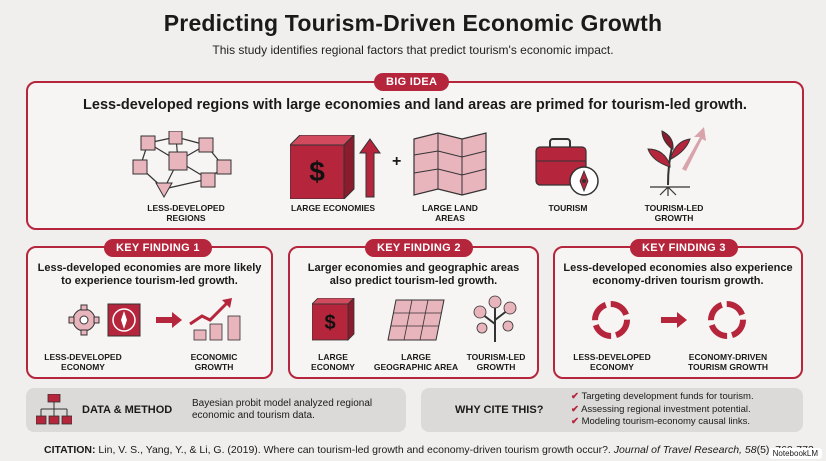  What do you see at coordinates (169, 320) in the screenshot?
I see `right-arrow-icon` at bounding box center [169, 320].